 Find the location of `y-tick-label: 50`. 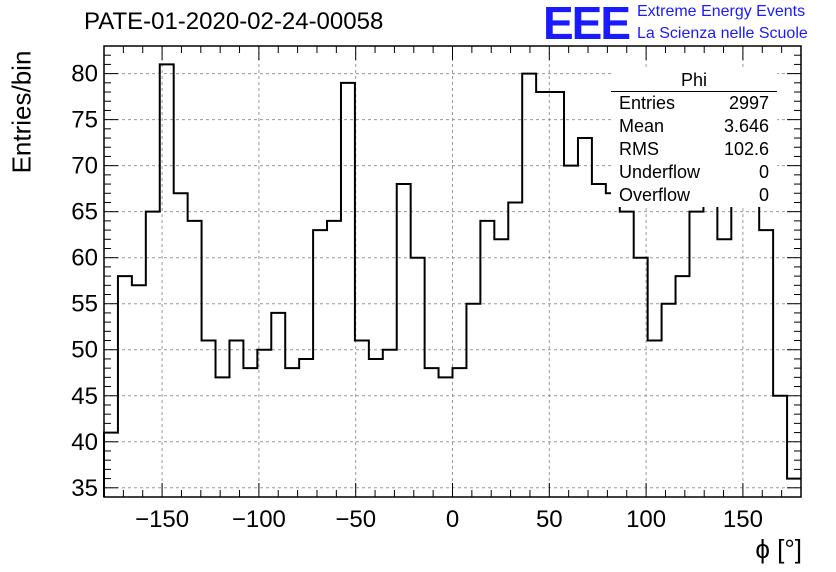

y-tick-label: 50 is located at coordinates (84, 350).